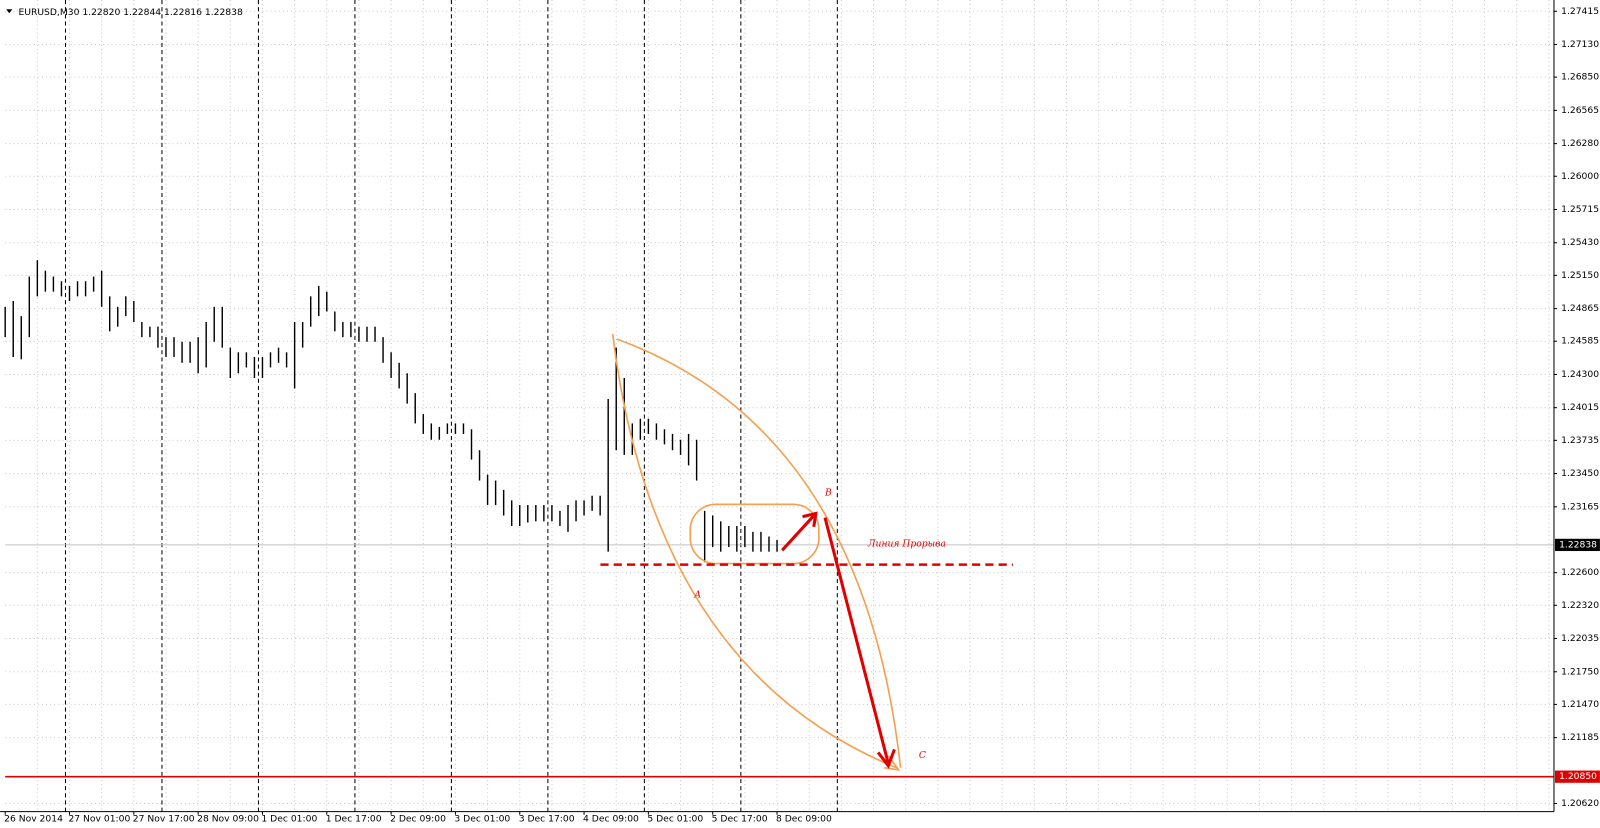 This screenshot has width=1600, height=828. Describe the element at coordinates (1580, 407) in the screenshot. I see `y-tick-label: 1.24015` at that location.